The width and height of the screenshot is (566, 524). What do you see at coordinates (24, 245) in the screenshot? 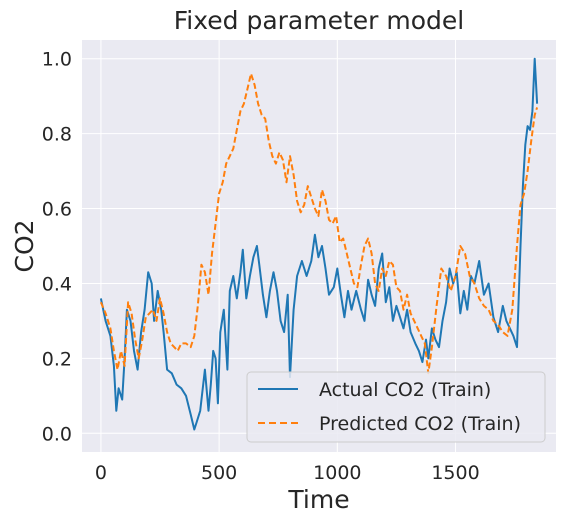
I see `y-axis-title: CO2` at bounding box center [24, 245].